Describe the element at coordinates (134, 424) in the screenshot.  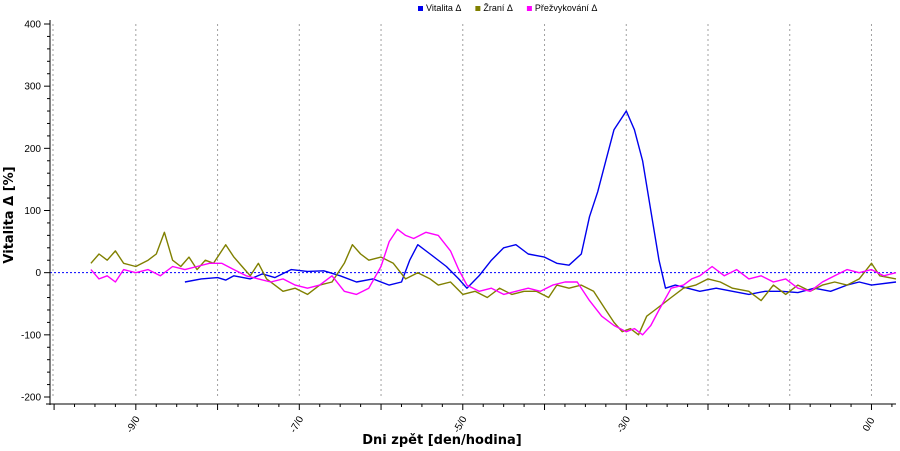
I see `x-tick-label: -9/0` at that location.